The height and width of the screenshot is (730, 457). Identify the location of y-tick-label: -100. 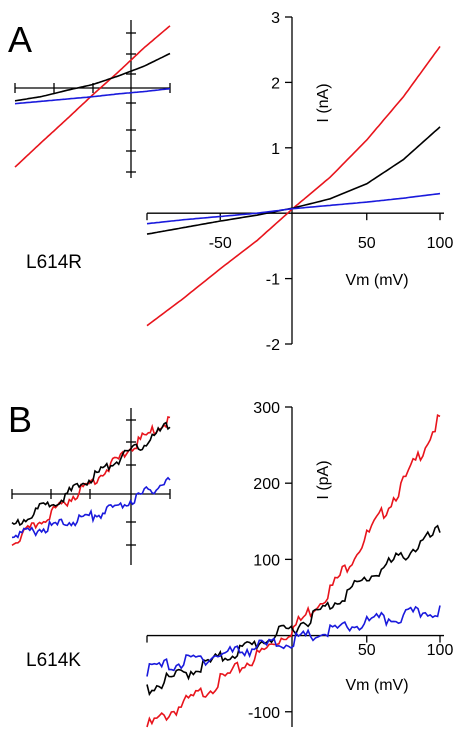
(264, 713).